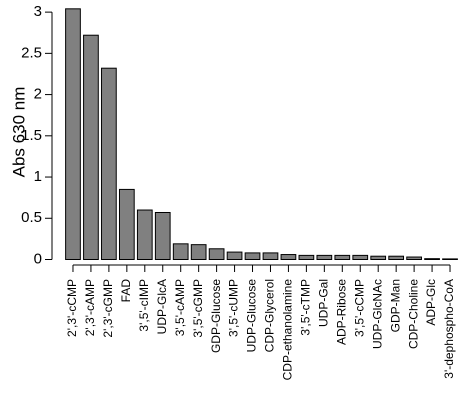 This screenshot has width=475, height=405. I want to click on category-label: CDP-ethanolamine, so click(288, 330).